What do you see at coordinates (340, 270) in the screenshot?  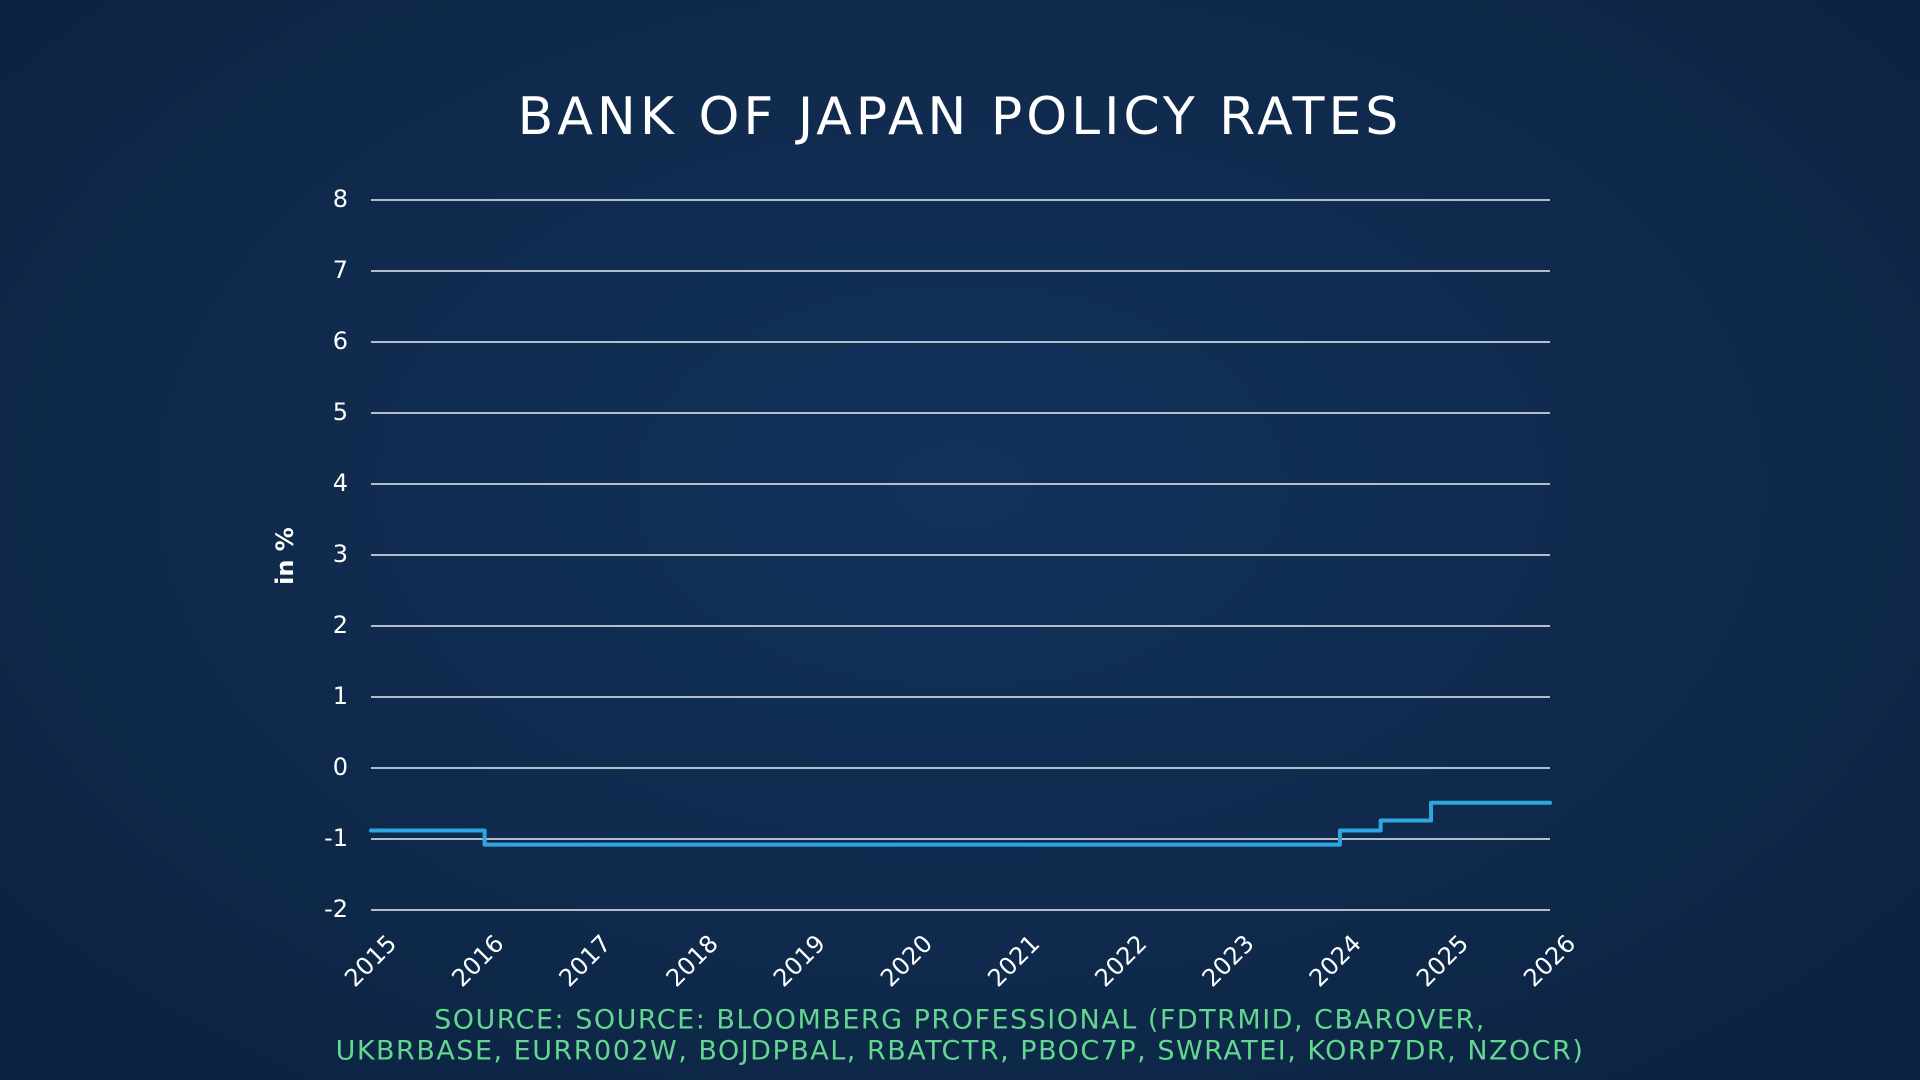 I see `y-tick-label: 7` at bounding box center [340, 270].